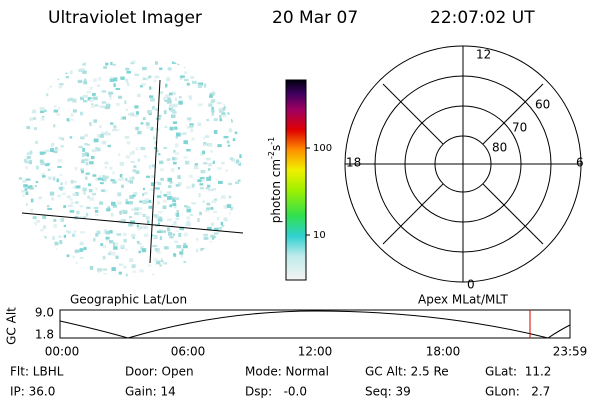 Image resolution: width=600 pixels, height=400 pixels. What do you see at coordinates (128, 300) in the screenshot?
I see `orbit-left-label: Geographic Lat/Lon` at bounding box center [128, 300].